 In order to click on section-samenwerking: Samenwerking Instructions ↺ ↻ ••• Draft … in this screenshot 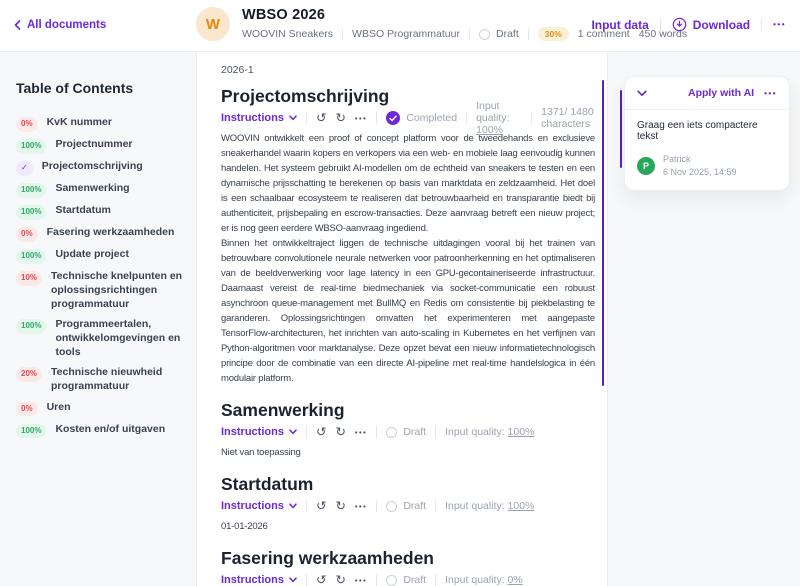, I will do `click(408, 430)`.